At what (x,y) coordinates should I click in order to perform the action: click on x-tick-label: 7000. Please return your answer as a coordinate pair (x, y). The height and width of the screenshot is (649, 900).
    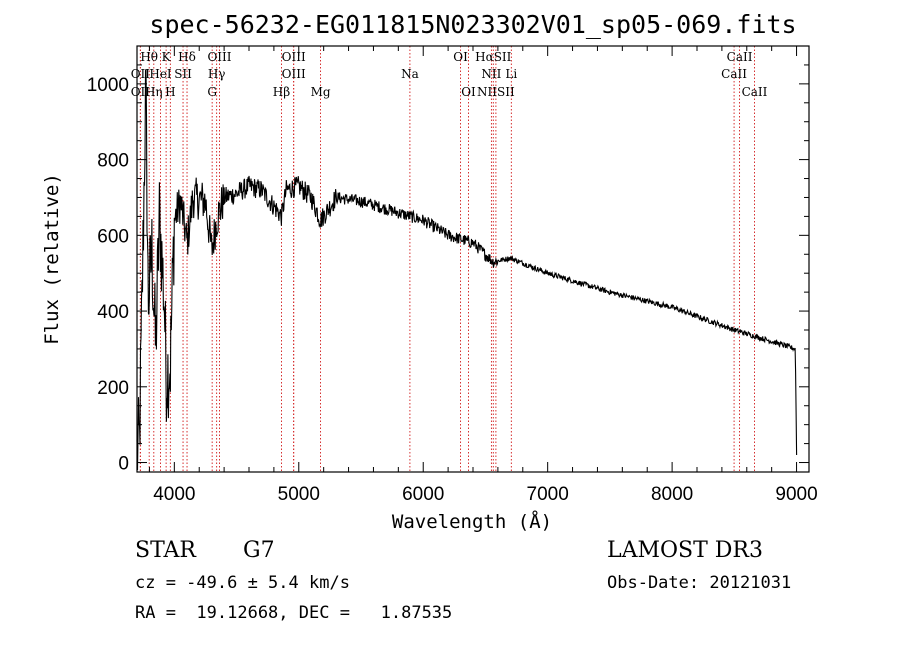
    Looking at the image, I should click on (548, 494).